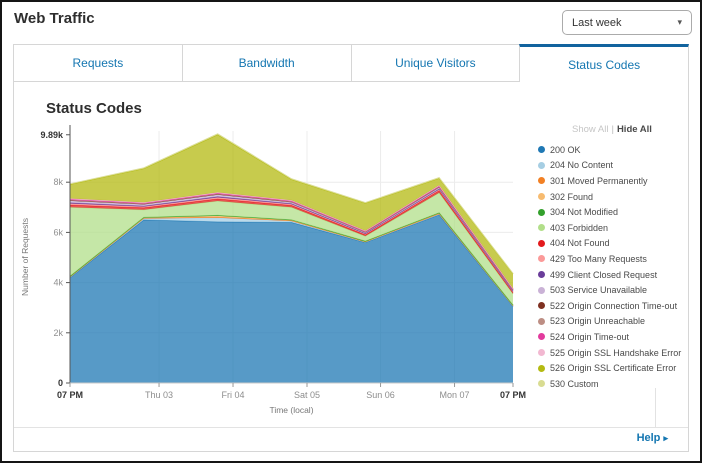  I want to click on x-tick-label: Sat 05, so click(307, 395).